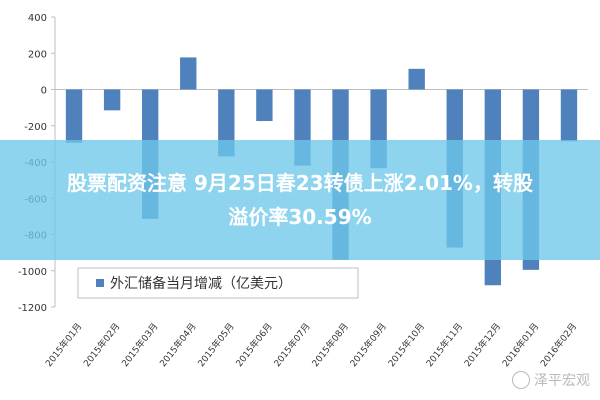 The width and height of the screenshot is (600, 400). Describe the element at coordinates (521, 380) in the screenshot. I see `watermark-icon` at that location.